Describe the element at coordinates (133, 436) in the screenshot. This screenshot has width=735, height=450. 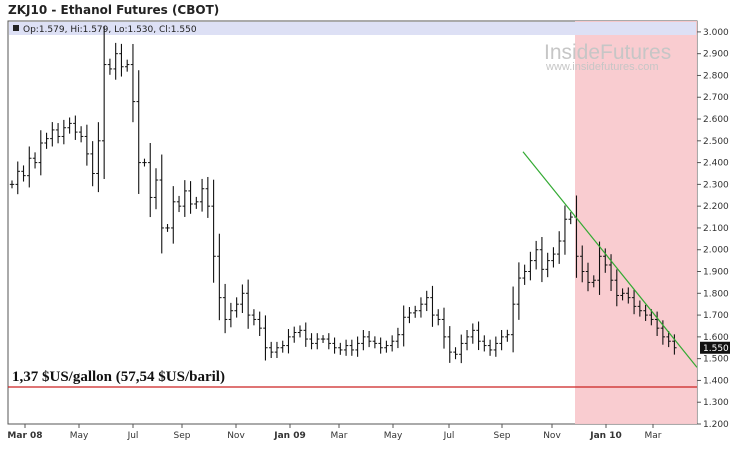
I see `x-tick-label: Jul` at that location.